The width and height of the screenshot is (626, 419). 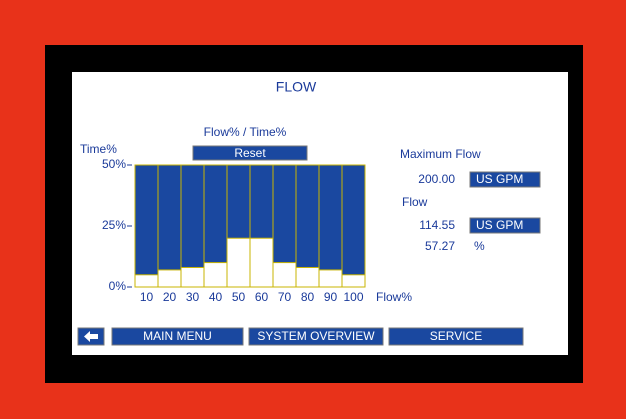 I want to click on x-tick-label: 20, so click(x=170, y=297).